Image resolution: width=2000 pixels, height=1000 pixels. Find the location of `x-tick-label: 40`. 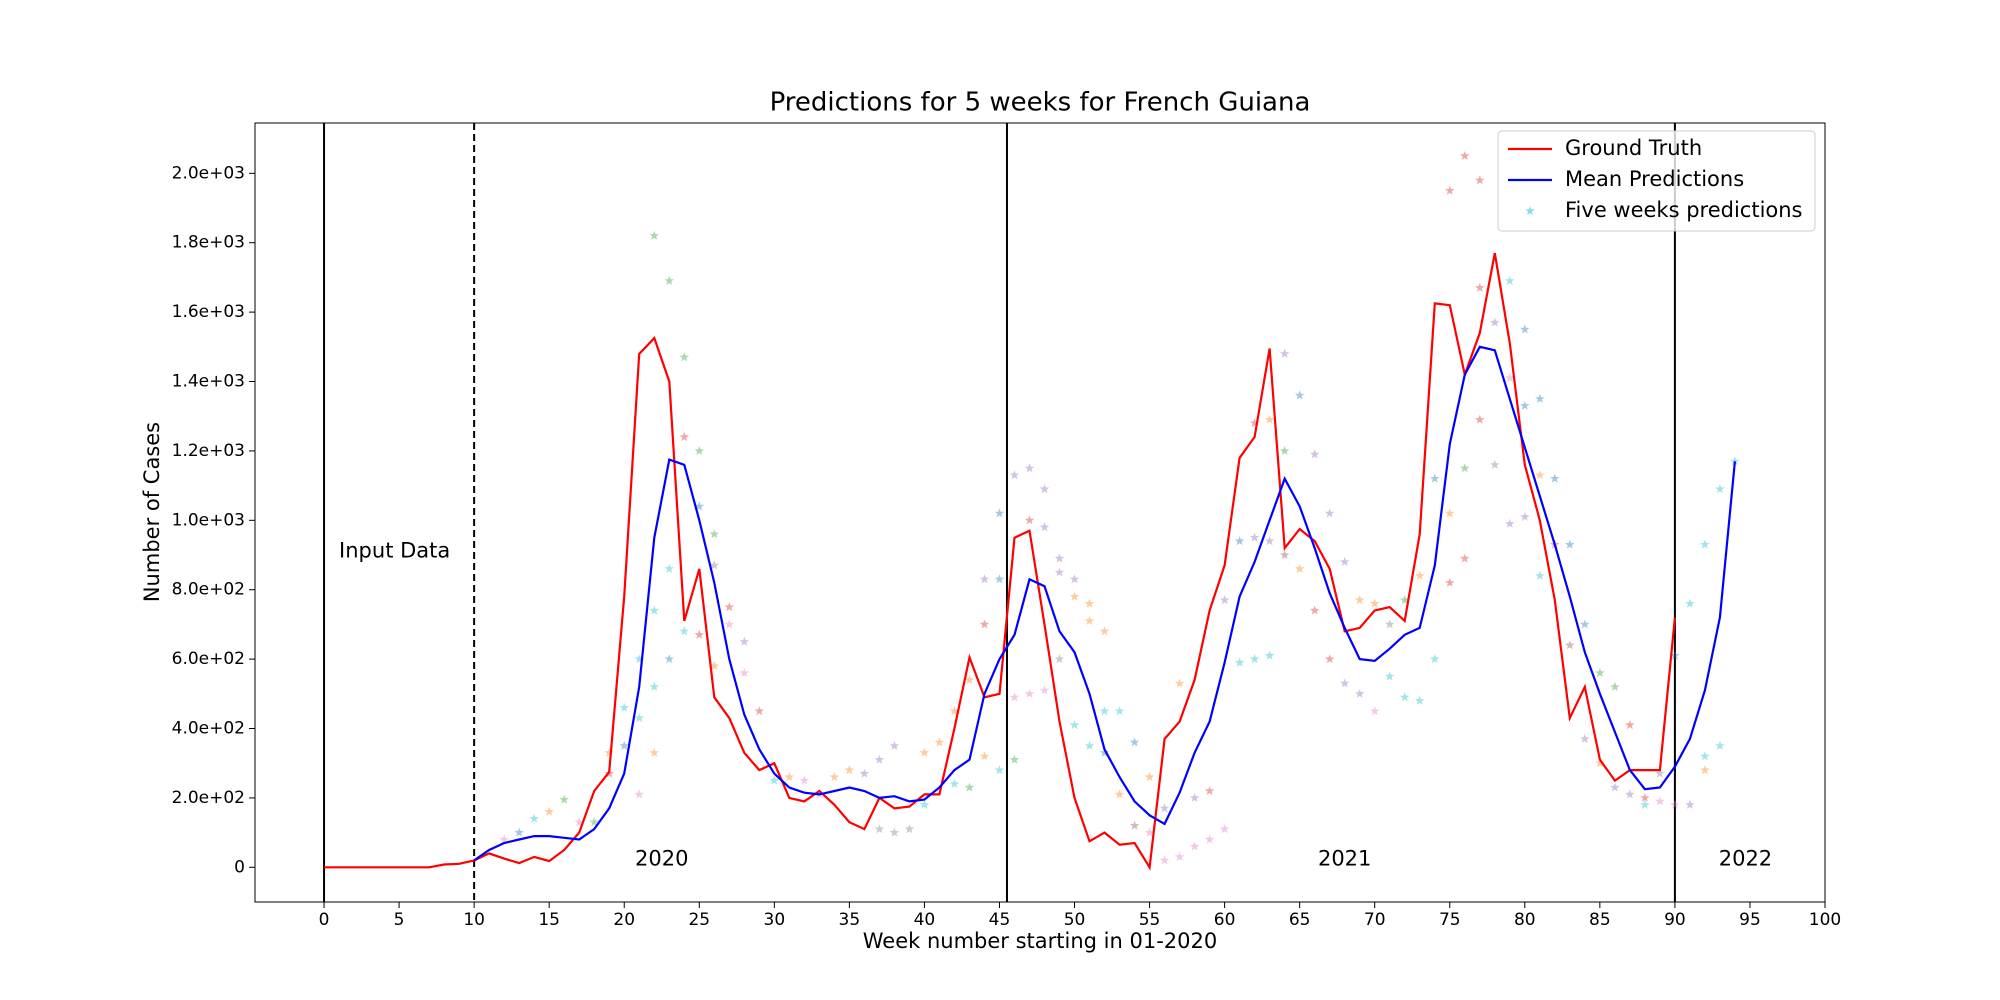

x-tick-label: 40 is located at coordinates (925, 920).